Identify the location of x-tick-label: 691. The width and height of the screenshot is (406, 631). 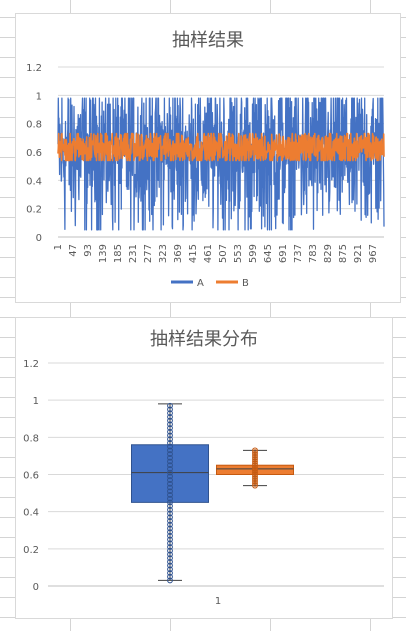
(283, 253).